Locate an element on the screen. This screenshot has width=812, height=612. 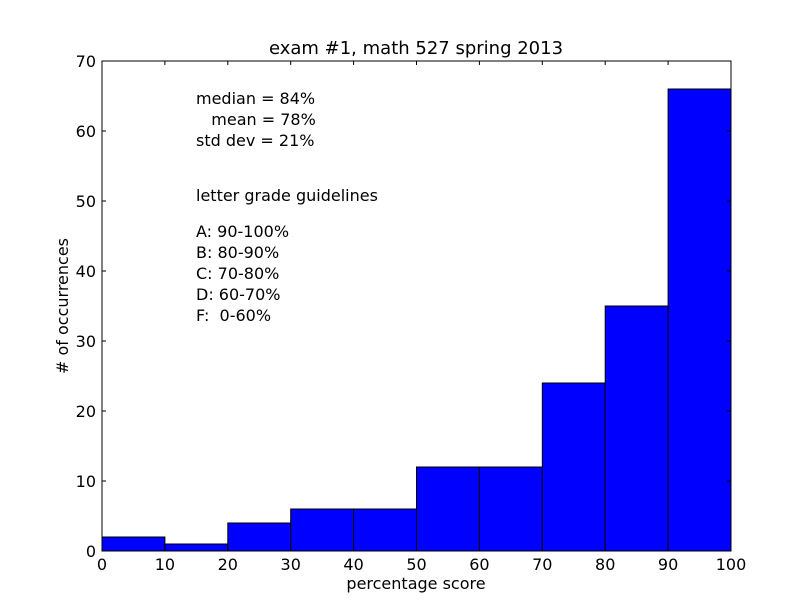
y-tick-label: 40 is located at coordinates (86, 271).